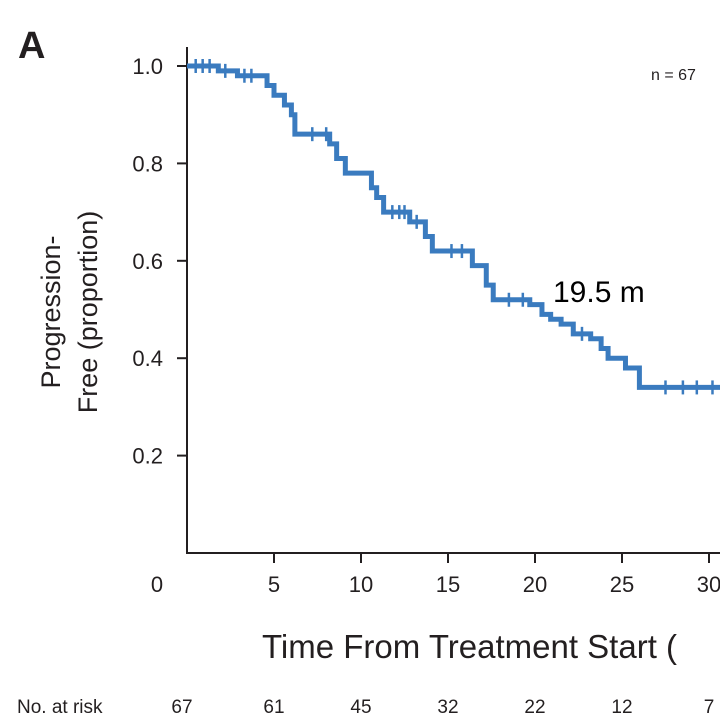 This screenshot has width=720, height=720. Describe the element at coordinates (147, 66) in the screenshot. I see `y-tick-label: 1.0` at that location.